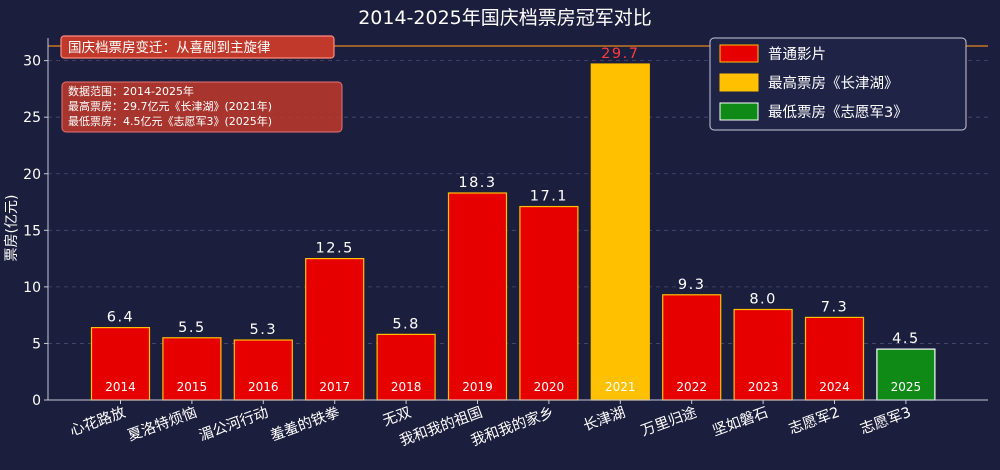 The width and height of the screenshot is (1000, 470). What do you see at coordinates (739, 53) in the screenshot?
I see `legend-swatch-normal` at bounding box center [739, 53].